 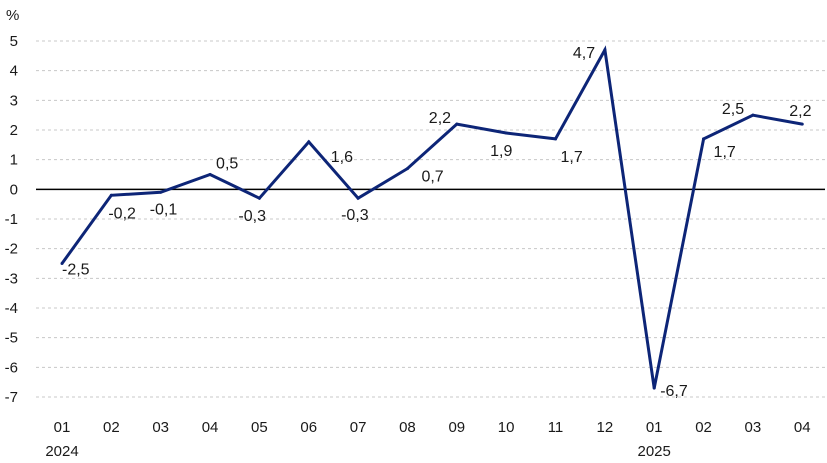 I want to click on x-axis-year-label: 2024, so click(x=61, y=451).